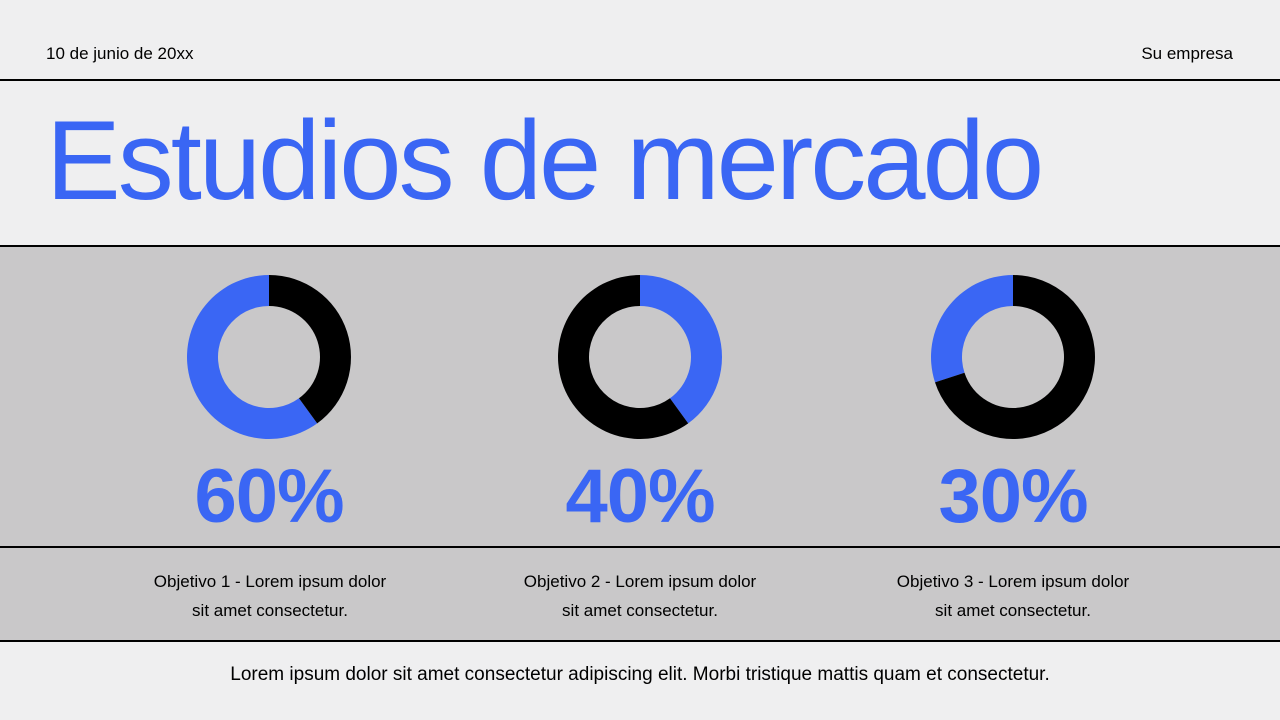  I want to click on slide-header: 10 de junio de 20xx Su empresa, so click(640, 40).